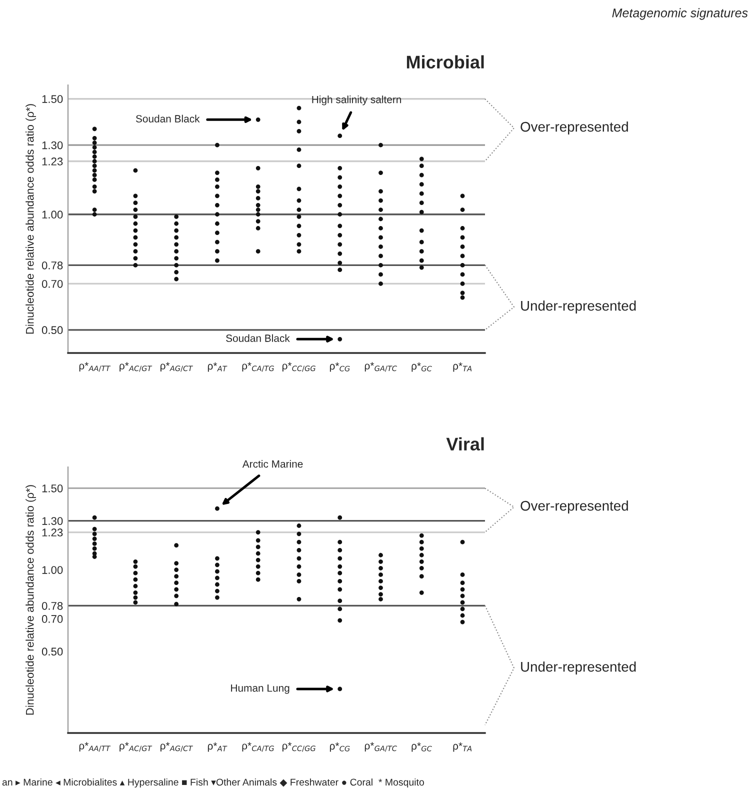 The width and height of the screenshot is (753, 794). Describe the element at coordinates (445, 62) in the screenshot. I see `chart-title: Microbial` at that location.